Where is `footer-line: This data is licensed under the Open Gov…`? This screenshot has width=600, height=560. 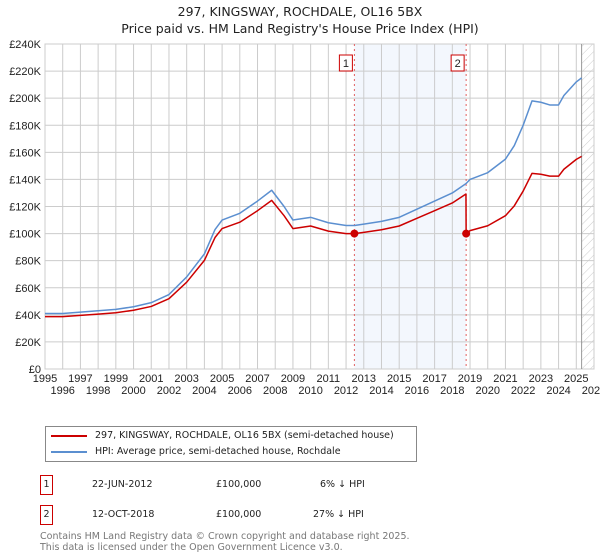
footer-line: This data is licensed under the Open Gov… is located at coordinates (191, 547).